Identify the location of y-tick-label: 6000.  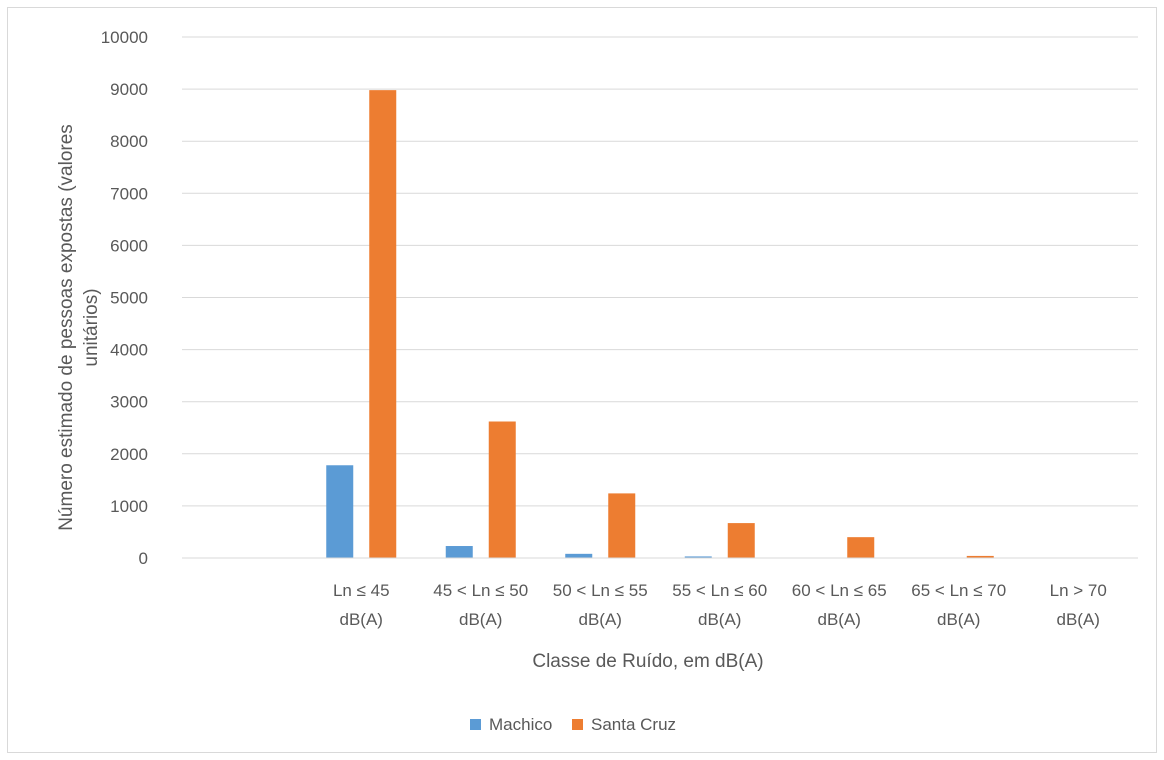
(129, 245).